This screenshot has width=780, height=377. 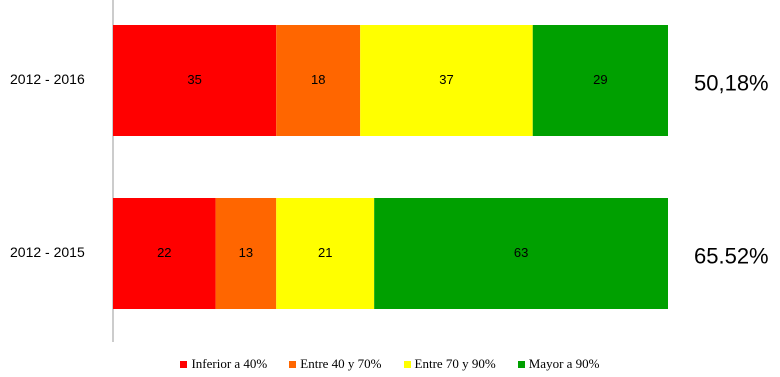 I want to click on legend-item: Inferior a 40%, so click(x=223, y=364).